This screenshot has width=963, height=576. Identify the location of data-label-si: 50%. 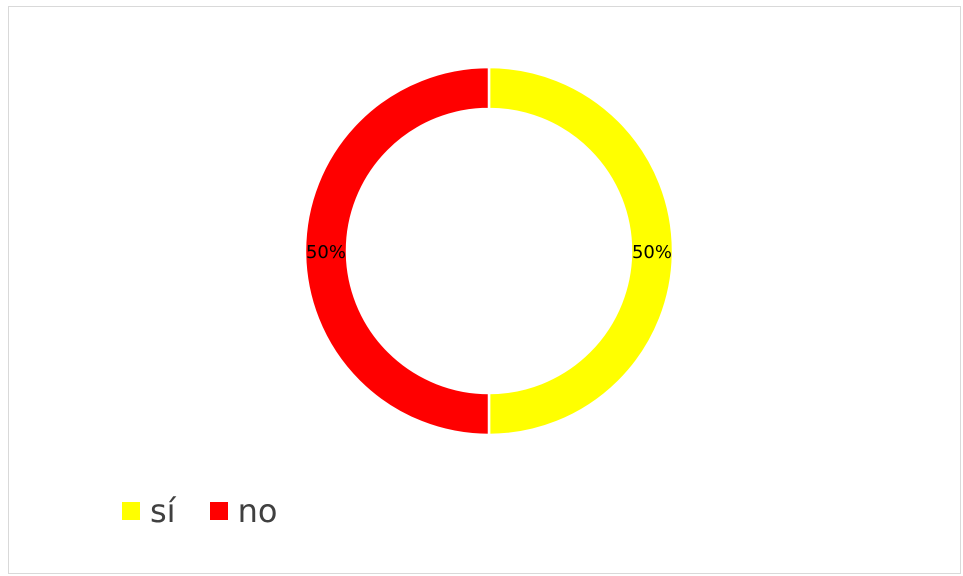
(652, 252).